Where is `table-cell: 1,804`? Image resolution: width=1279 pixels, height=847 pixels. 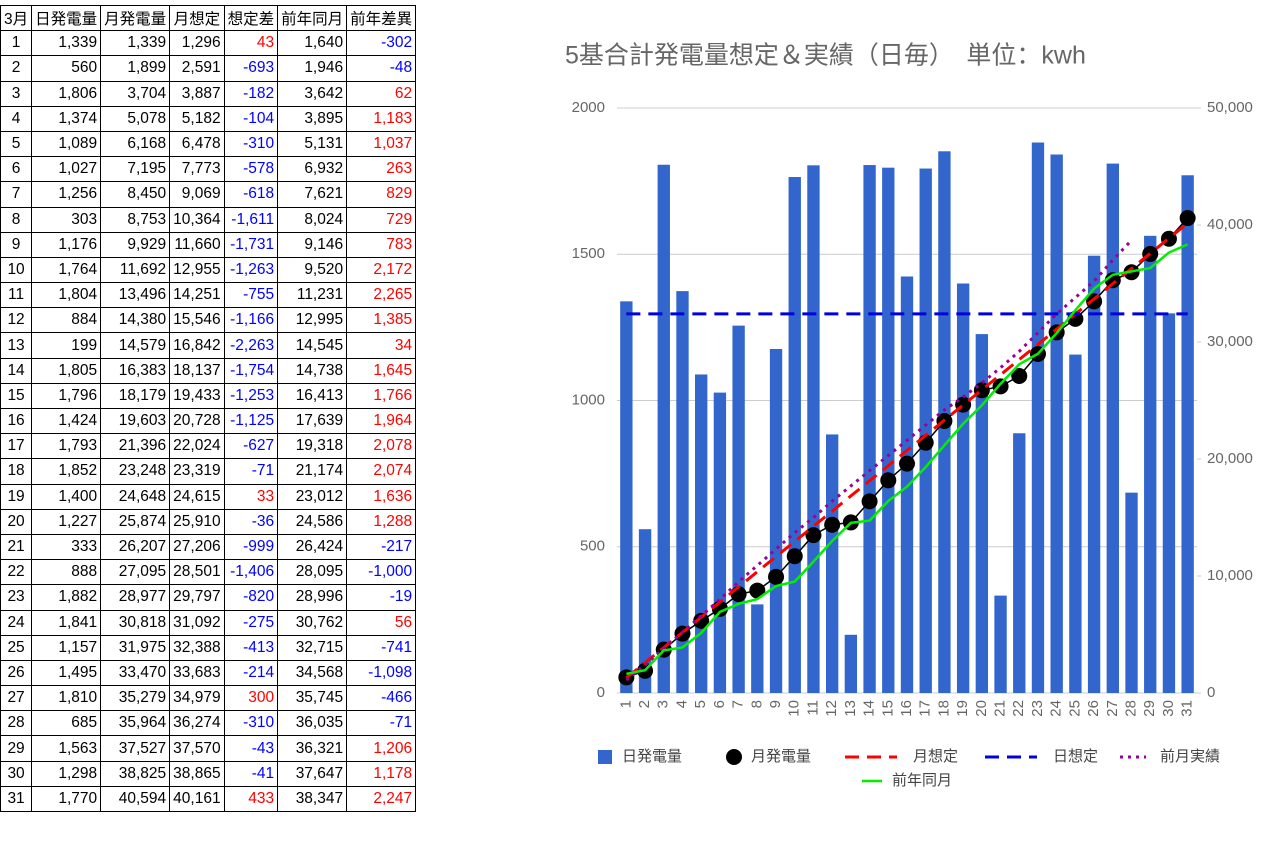
table-cell: 1,804 is located at coordinates (66, 295).